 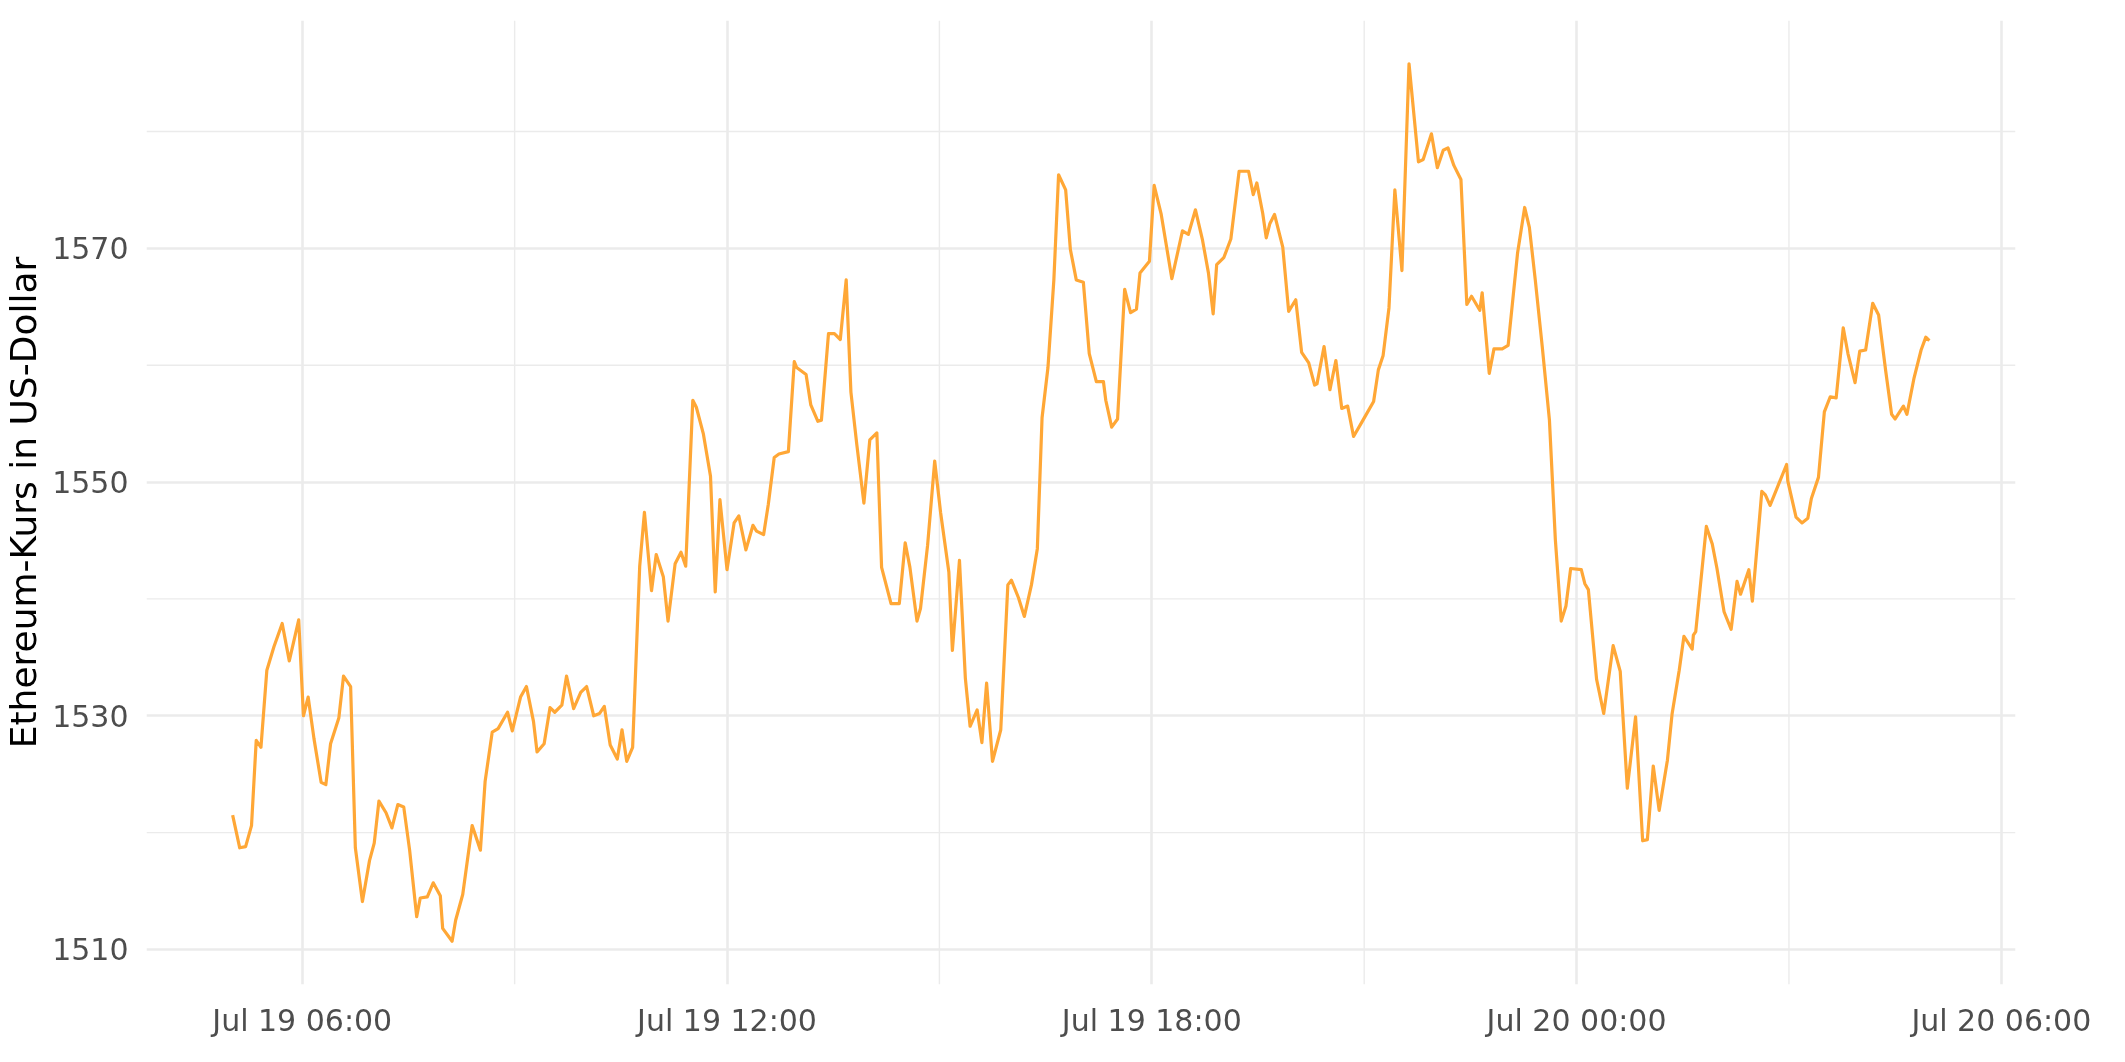 I want to click on x-tick-label: Jul 19 18:00, so click(x=1150, y=1020).